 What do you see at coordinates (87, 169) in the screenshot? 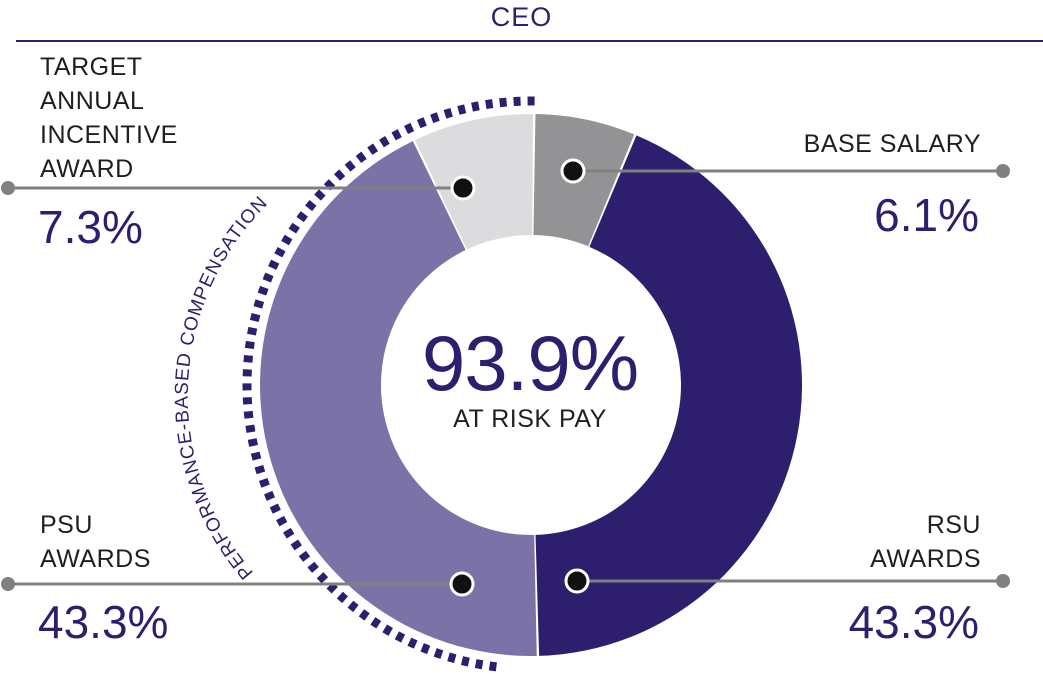
I see `label-target-line4: AWARD` at bounding box center [87, 169].